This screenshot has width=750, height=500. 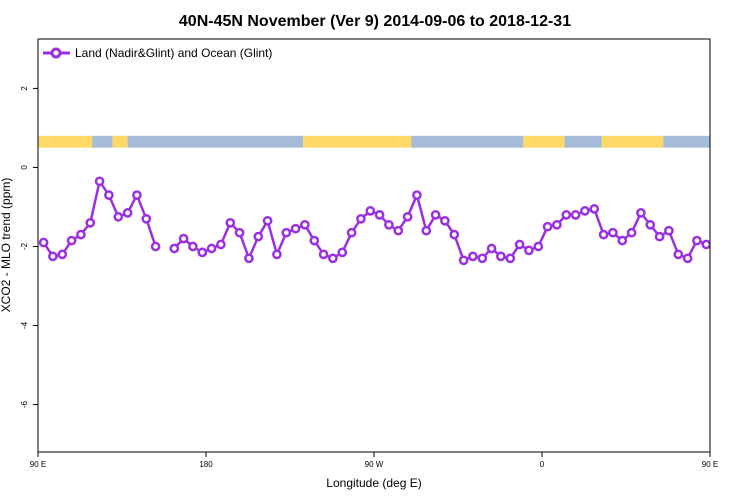 I want to click on y-tick-label: -4, so click(x=24, y=325).